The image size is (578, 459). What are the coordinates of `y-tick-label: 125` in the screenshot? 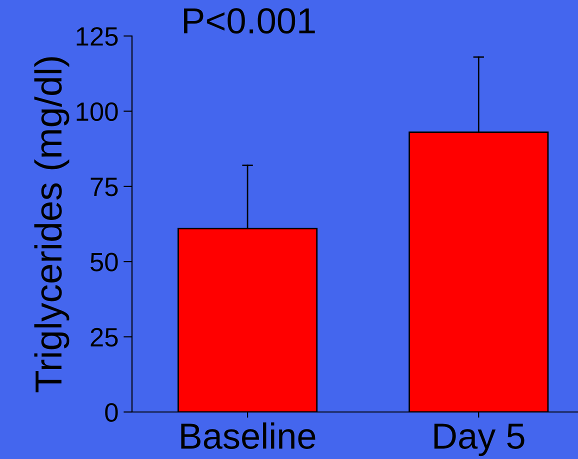 It's located at (97, 36).